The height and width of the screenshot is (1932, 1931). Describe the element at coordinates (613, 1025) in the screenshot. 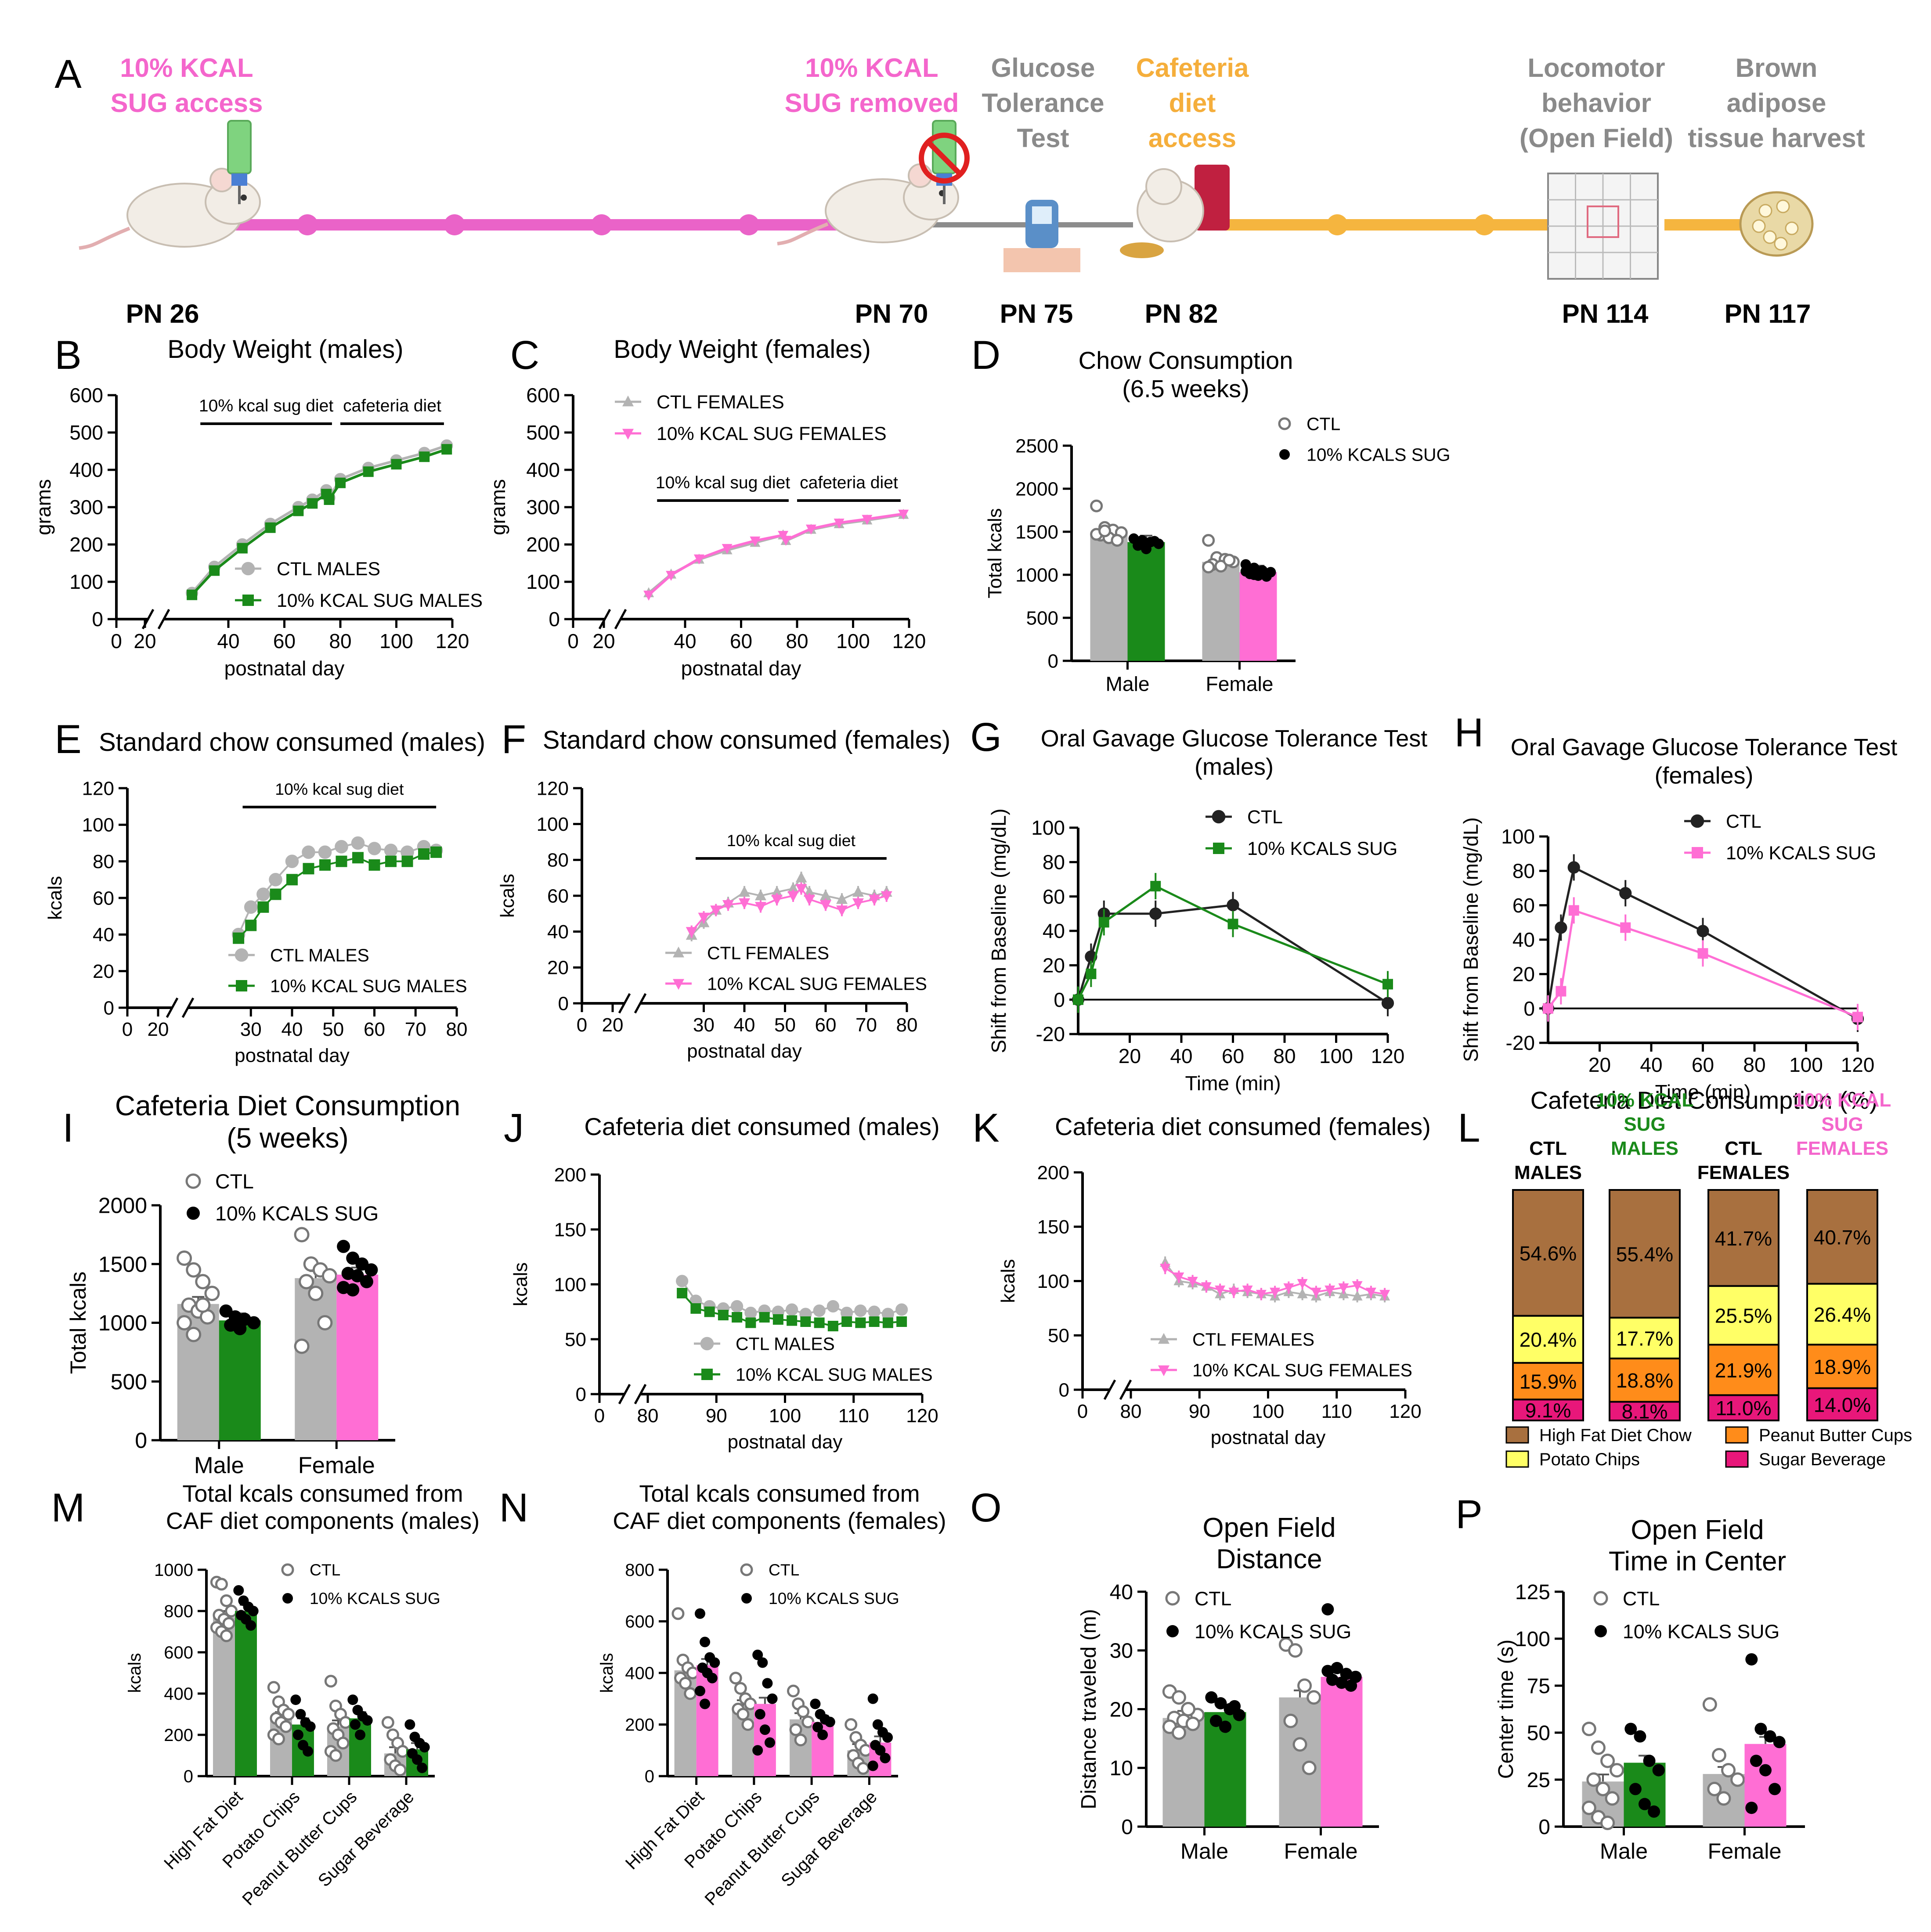

I see `x-tick-label: 20` at that location.